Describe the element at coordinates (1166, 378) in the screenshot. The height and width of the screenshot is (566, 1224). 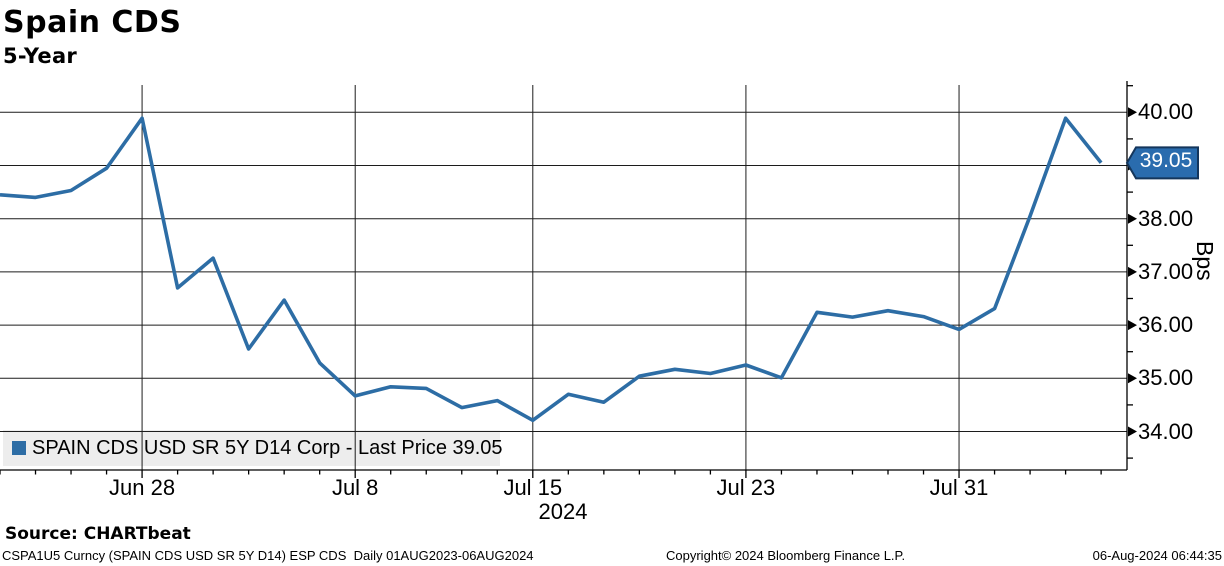
I see `y-tick-label: 35.00` at that location.